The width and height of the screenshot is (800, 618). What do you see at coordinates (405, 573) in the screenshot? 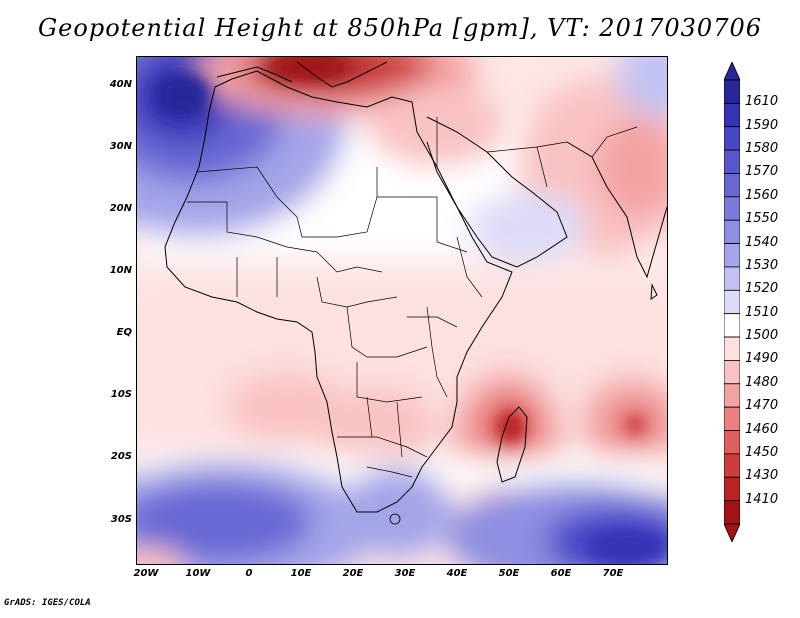
I see `lon-label-30e: 30E` at bounding box center [405, 573].